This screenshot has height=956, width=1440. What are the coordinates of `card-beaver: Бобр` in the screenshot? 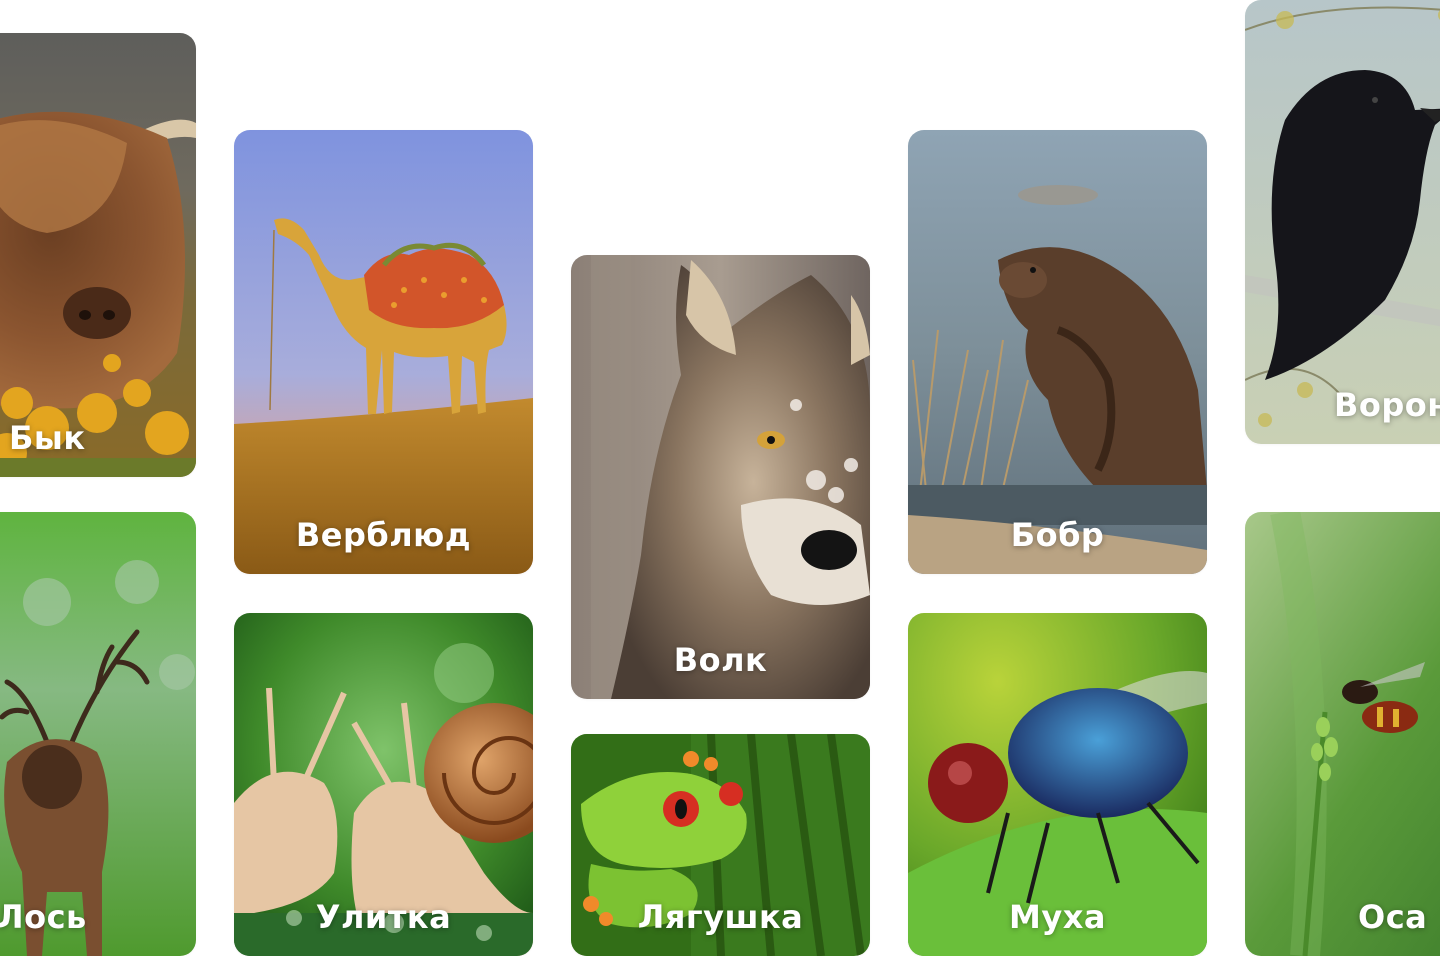 It's located at (1057, 352).